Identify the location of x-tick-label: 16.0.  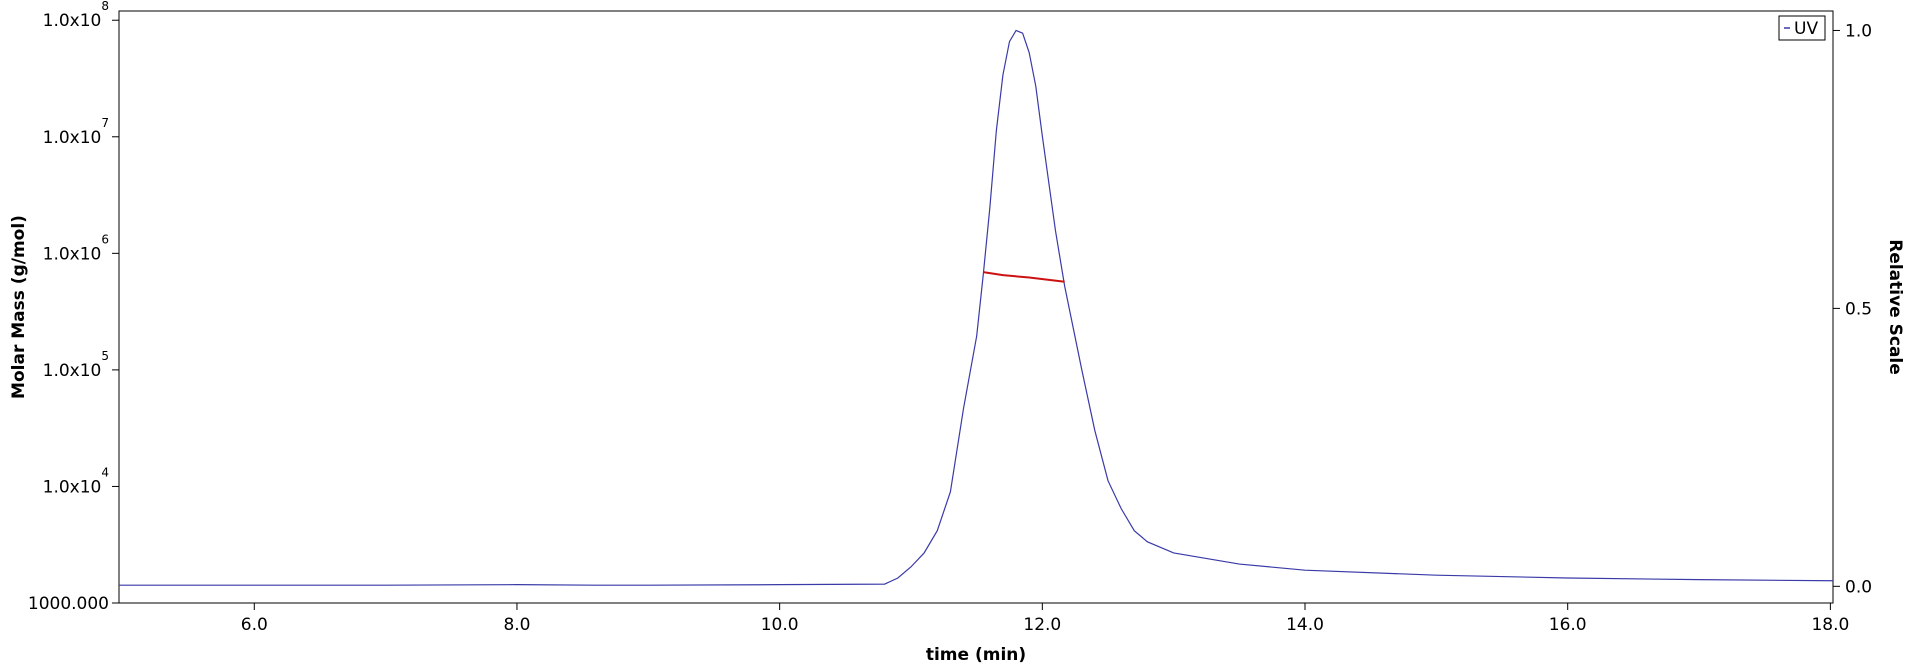
(1568, 625).